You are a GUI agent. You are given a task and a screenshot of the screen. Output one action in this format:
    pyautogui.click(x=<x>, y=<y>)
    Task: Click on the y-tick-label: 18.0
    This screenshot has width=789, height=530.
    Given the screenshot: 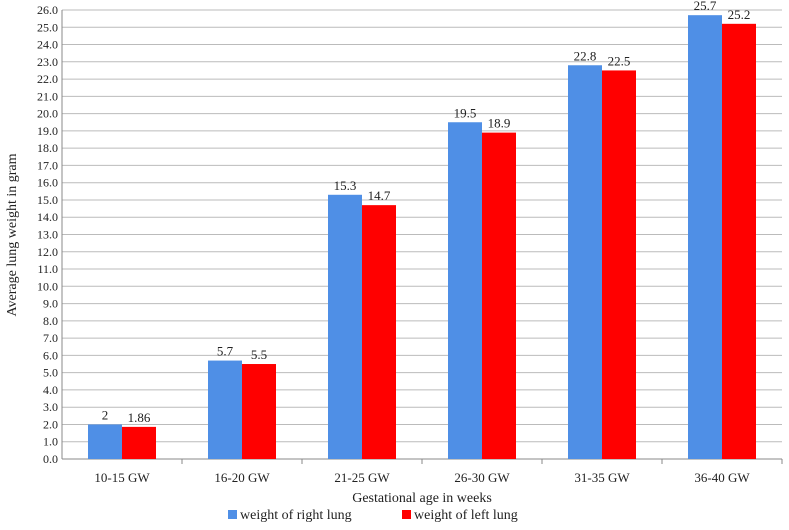 What is the action you would take?
    pyautogui.click(x=47, y=148)
    